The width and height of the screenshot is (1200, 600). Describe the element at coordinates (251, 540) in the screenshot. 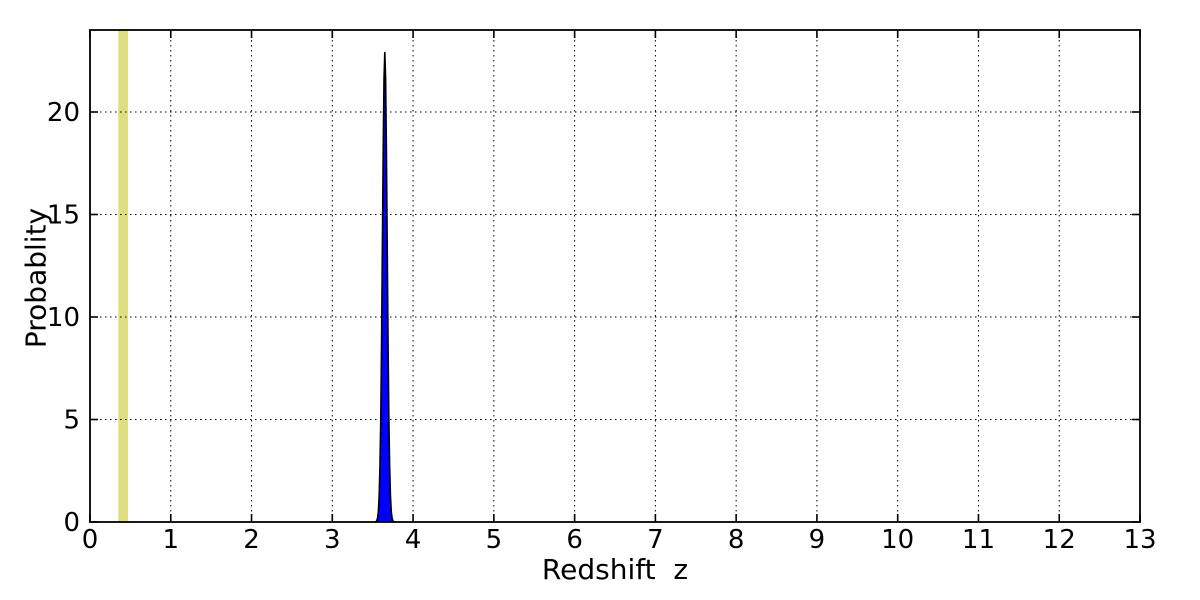

I see `x-tick-label: 2` at that location.